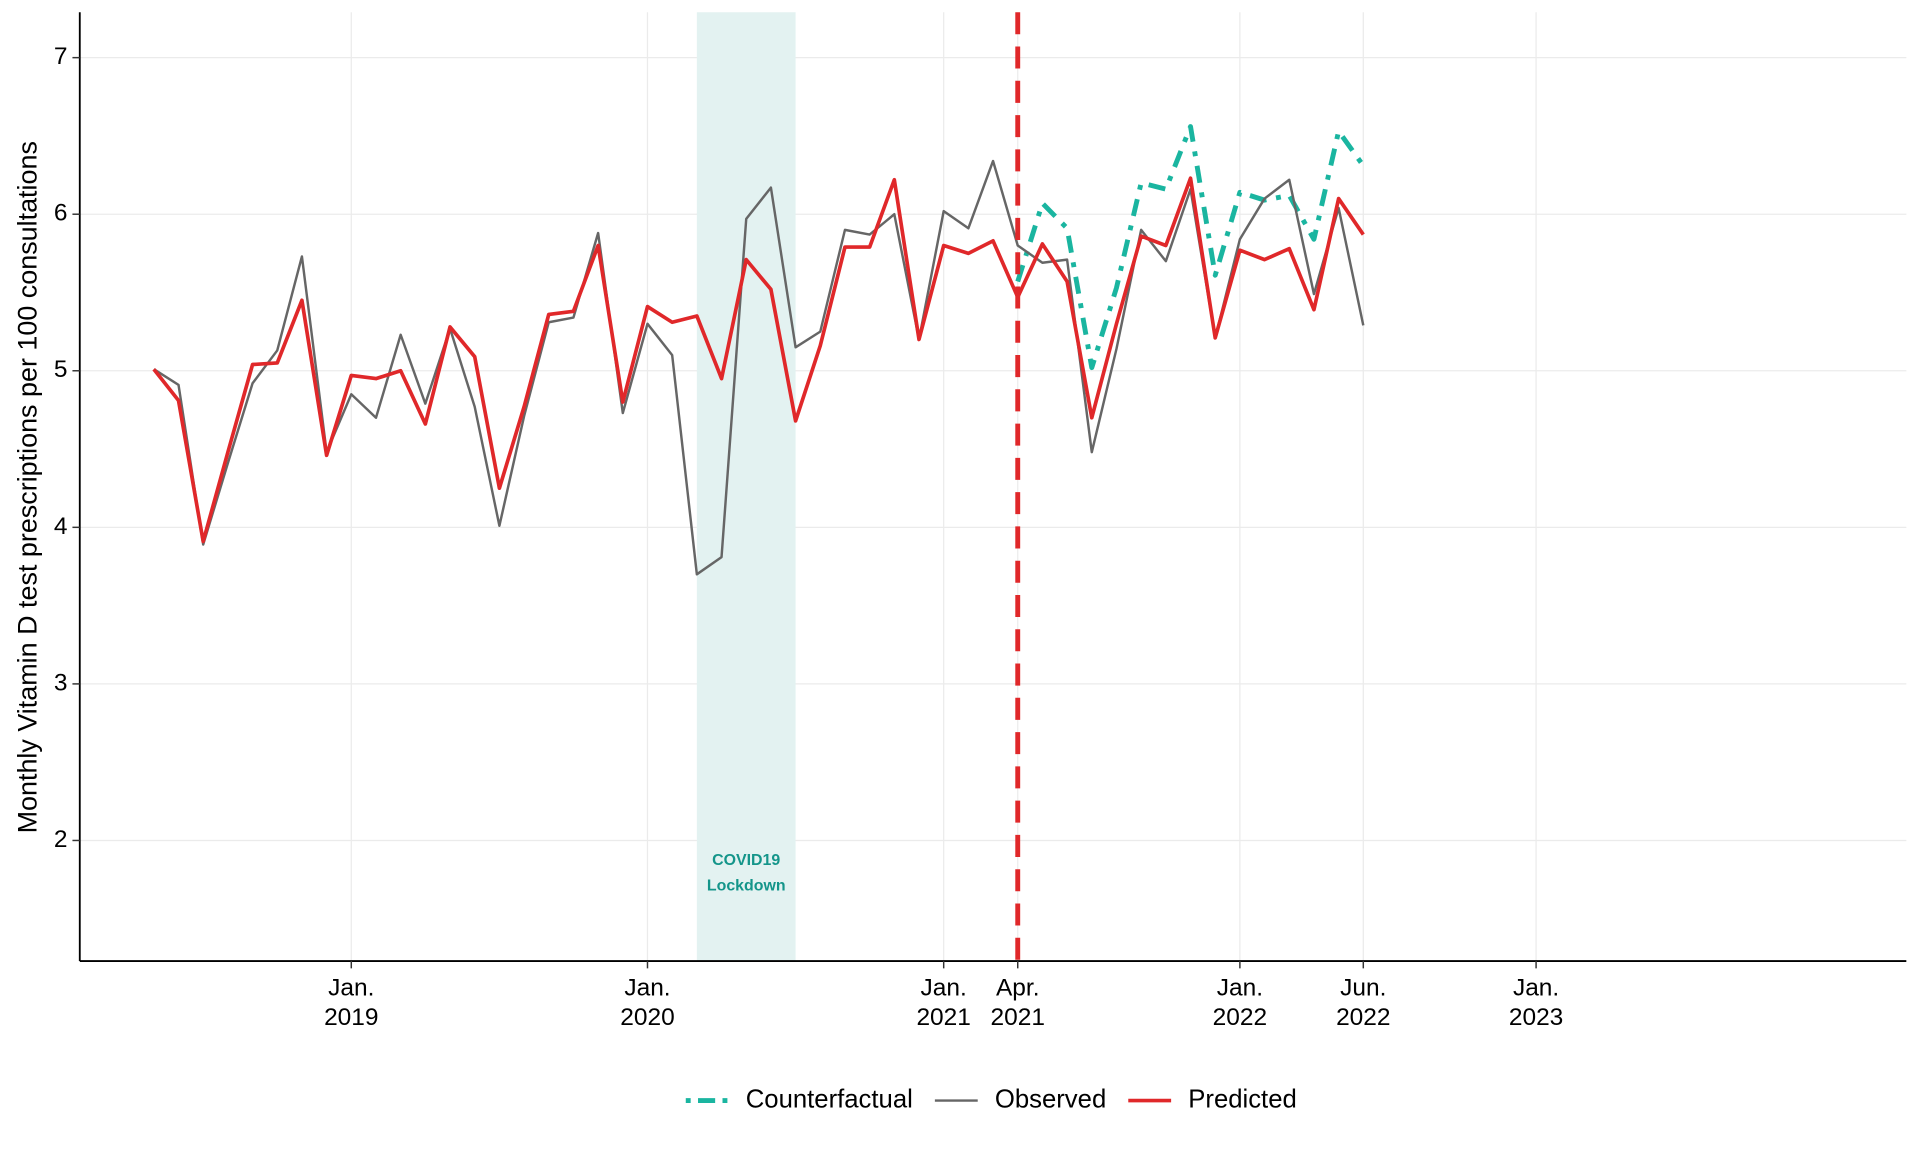  I want to click on x-tick-label: 2023, so click(1536, 1017).